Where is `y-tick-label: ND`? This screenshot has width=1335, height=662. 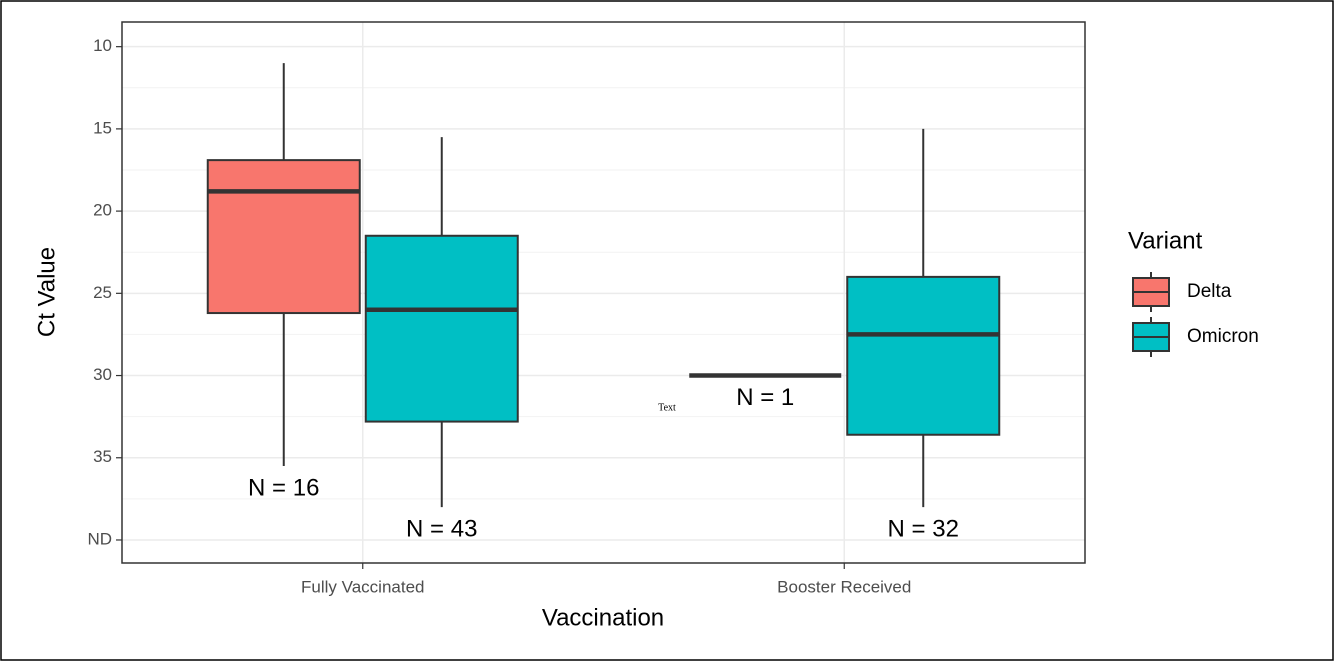
y-tick-label: ND is located at coordinates (99, 538).